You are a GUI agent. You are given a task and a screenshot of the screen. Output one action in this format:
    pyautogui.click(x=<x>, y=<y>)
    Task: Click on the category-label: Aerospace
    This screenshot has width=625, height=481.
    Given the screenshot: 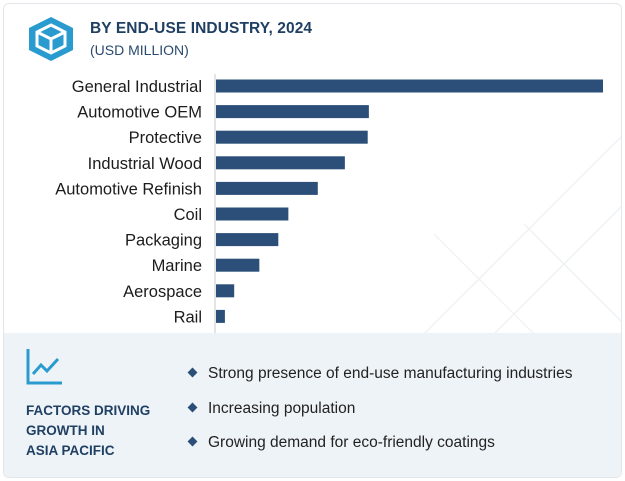 What is the action you would take?
    pyautogui.click(x=162, y=292)
    